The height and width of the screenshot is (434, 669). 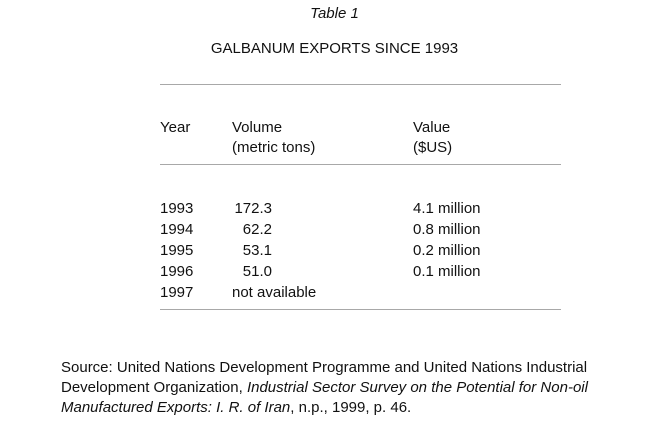 I want to click on cell-value: 0.1 million, so click(x=447, y=271).